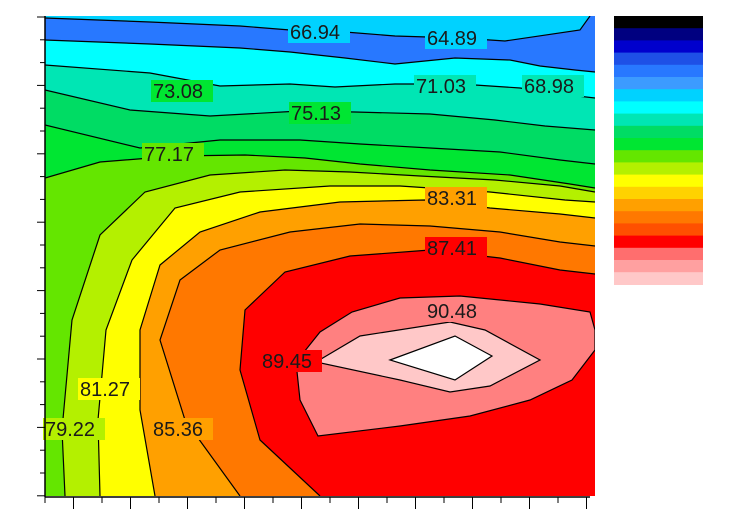 The width and height of the screenshot is (744, 524). I want to click on contour-label: 75.13, so click(316, 114).